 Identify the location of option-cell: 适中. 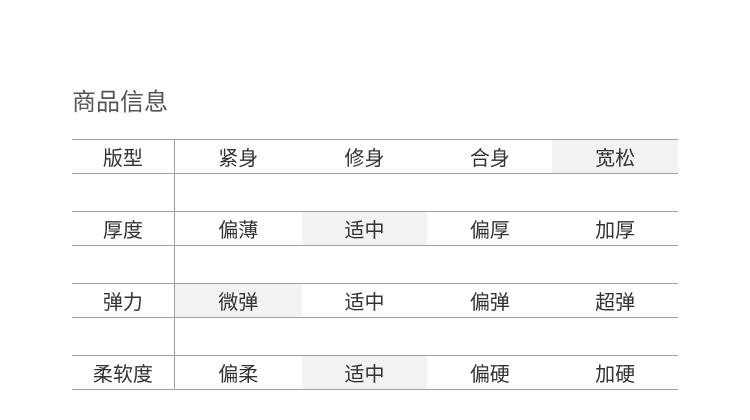
(364, 302).